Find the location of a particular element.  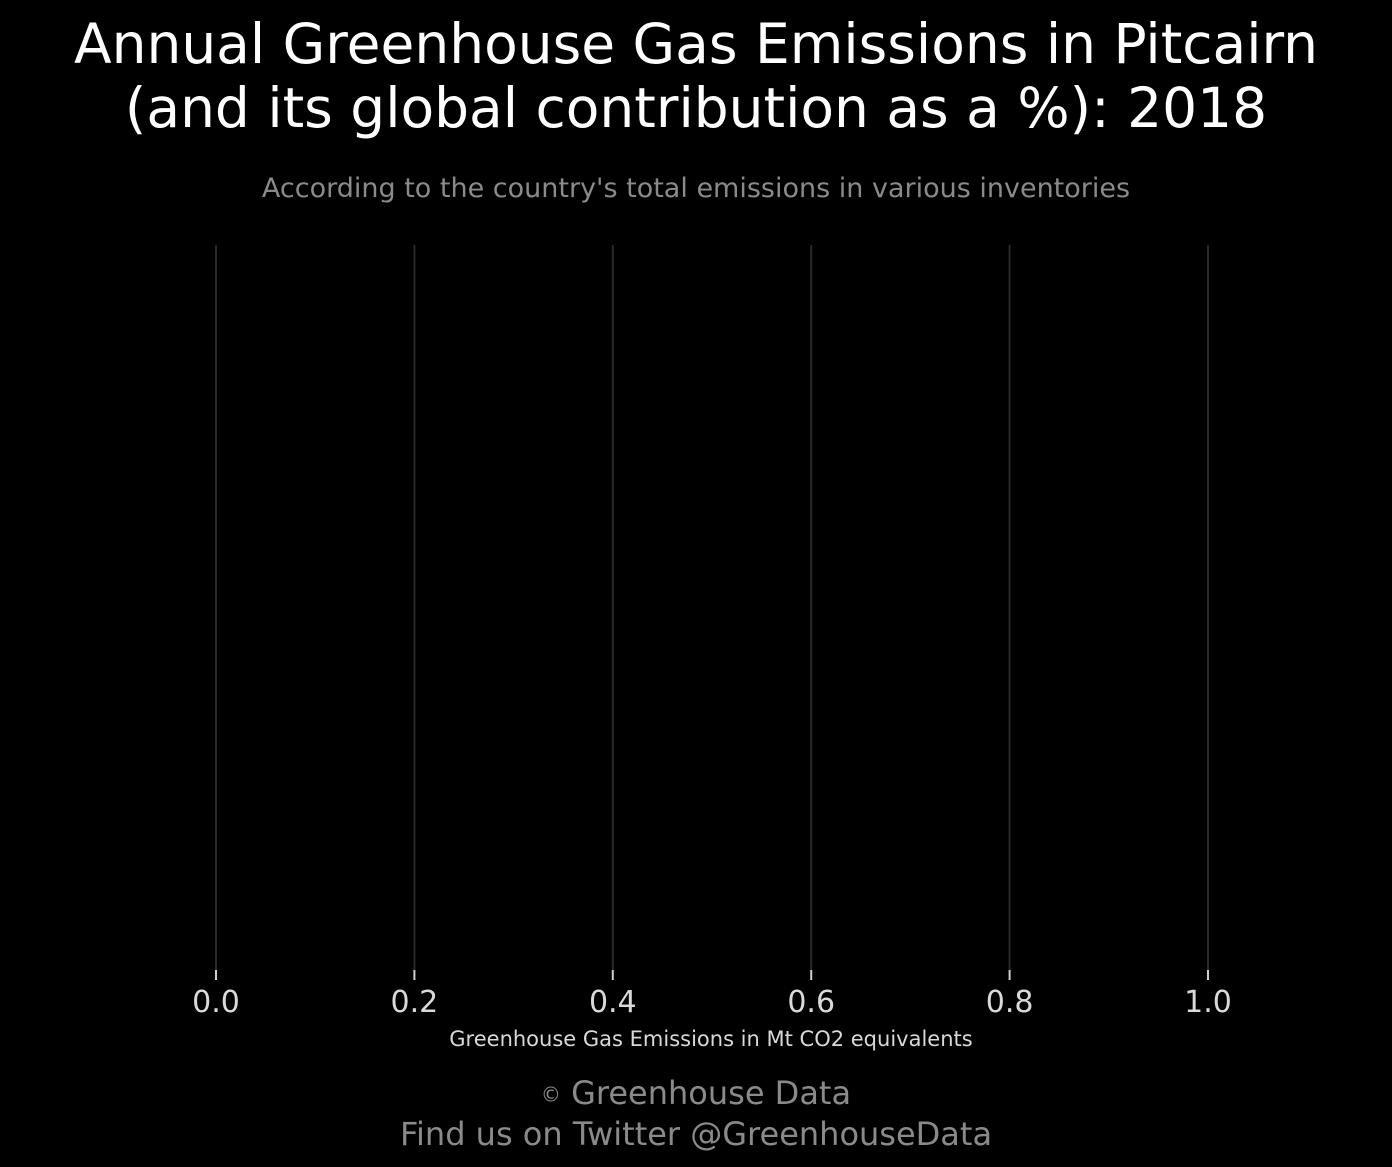

x-tick-label-0.6: 0.6 is located at coordinates (811, 1002).